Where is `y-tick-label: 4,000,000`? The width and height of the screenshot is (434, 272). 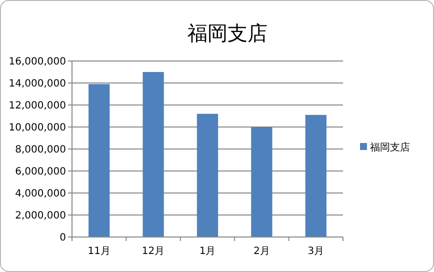 y-tick-label: 4,000,000 is located at coordinates (40, 194).